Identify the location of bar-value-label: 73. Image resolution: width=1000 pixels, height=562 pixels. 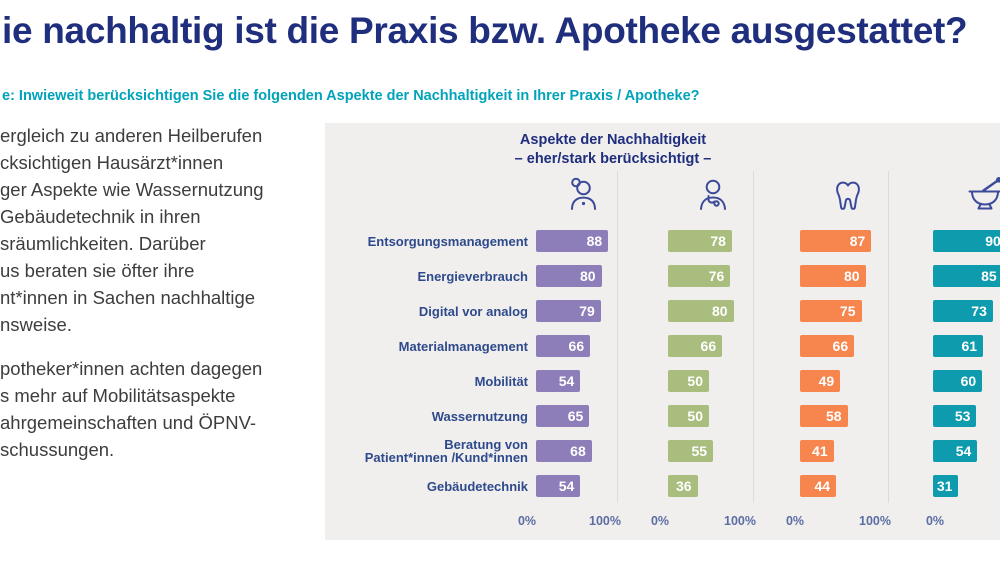
(979, 311).